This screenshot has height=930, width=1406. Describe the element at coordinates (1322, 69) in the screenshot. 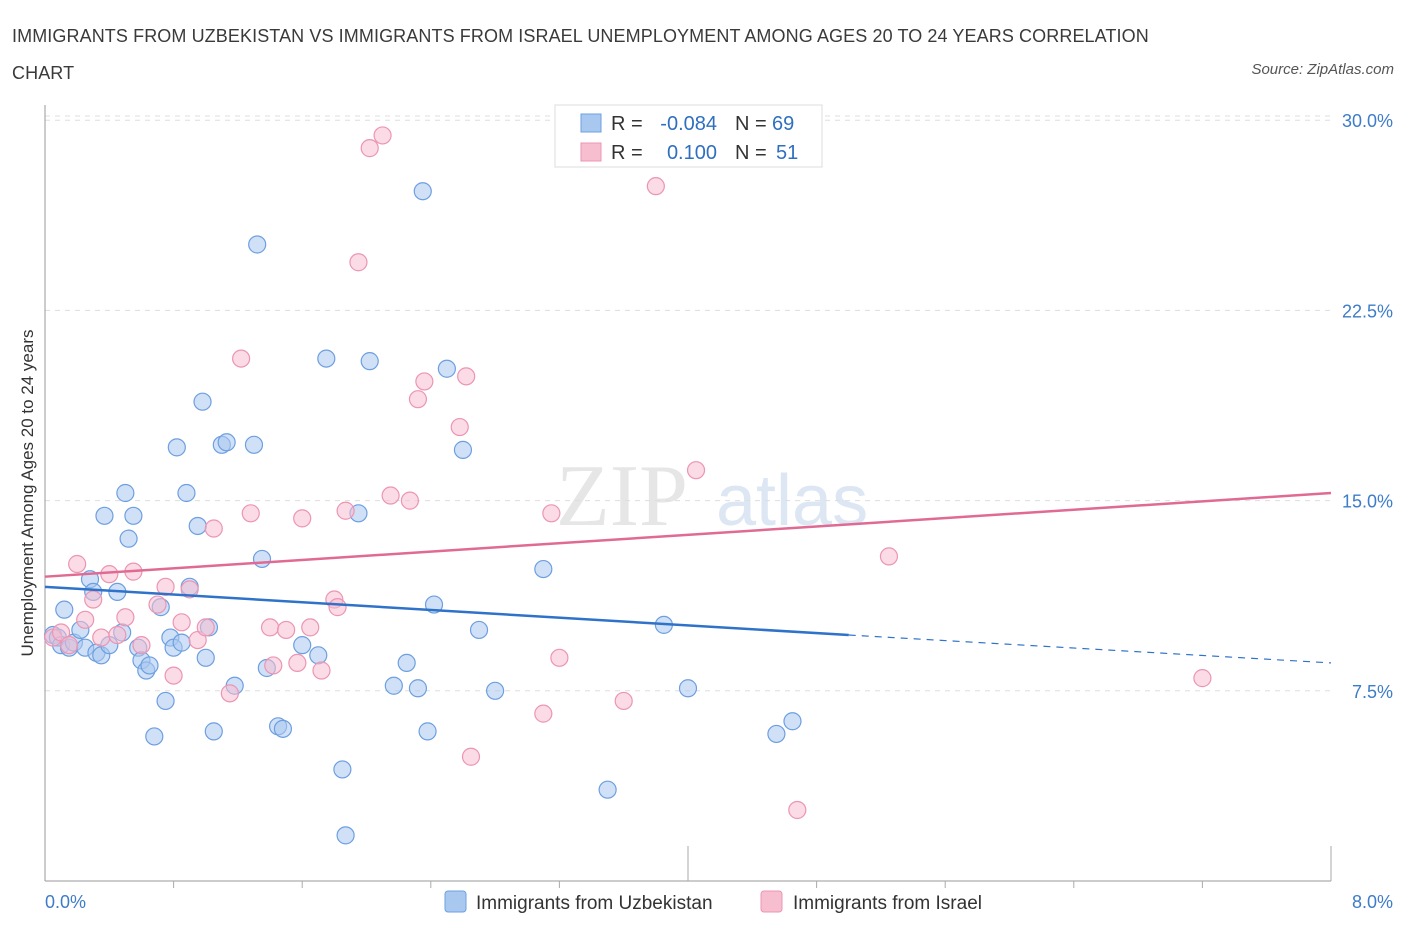

I see `source-label: Source: ZipAtlas.com` at that location.